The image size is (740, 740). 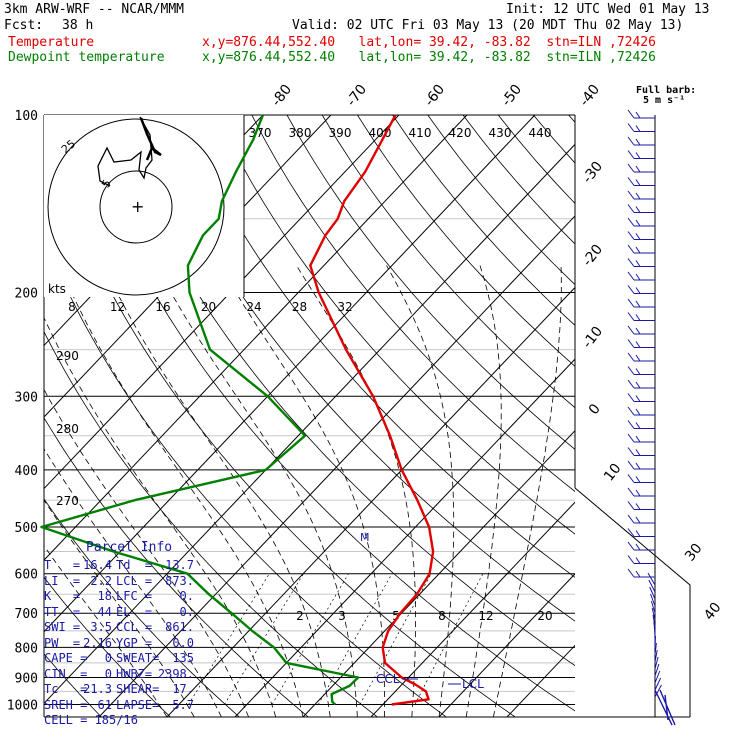 What do you see at coordinates (713, 612) in the screenshot?
I see `isotherm-label: 40` at bounding box center [713, 612].